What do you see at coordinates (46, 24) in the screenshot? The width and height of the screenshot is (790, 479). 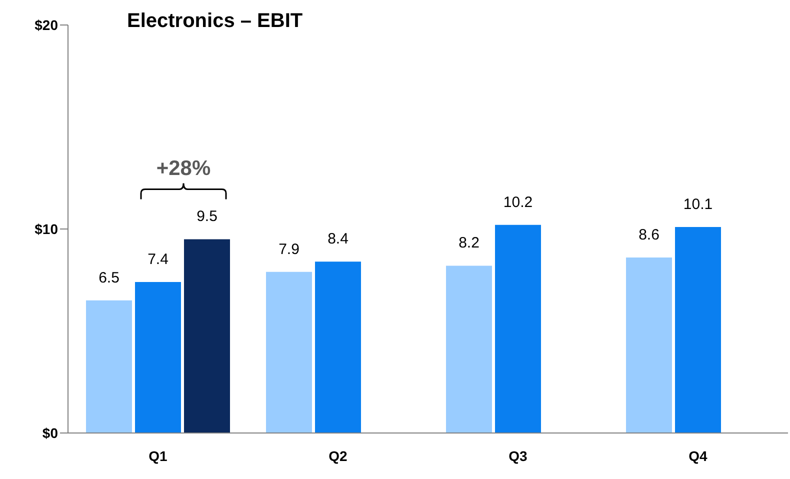 I see `y-tick-label: $20` at bounding box center [46, 24].